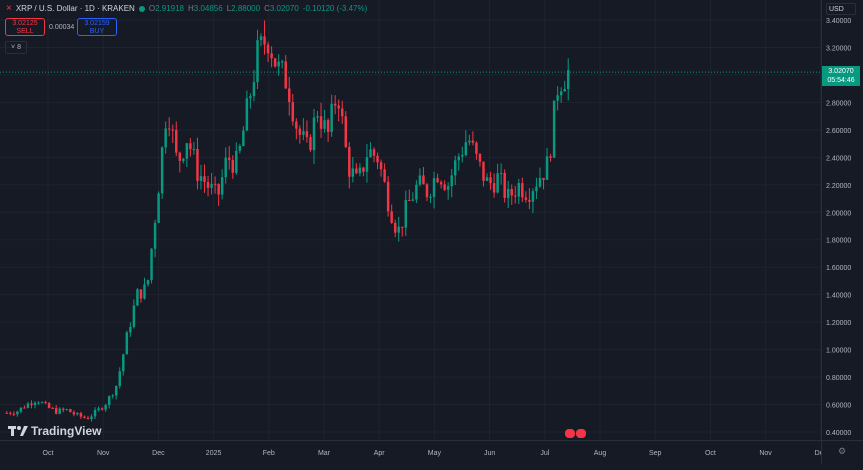 Image resolution: width=863 pixels, height=470 pixels. What do you see at coordinates (9, 8) in the screenshot?
I see `close-icon: ×` at bounding box center [9, 8].